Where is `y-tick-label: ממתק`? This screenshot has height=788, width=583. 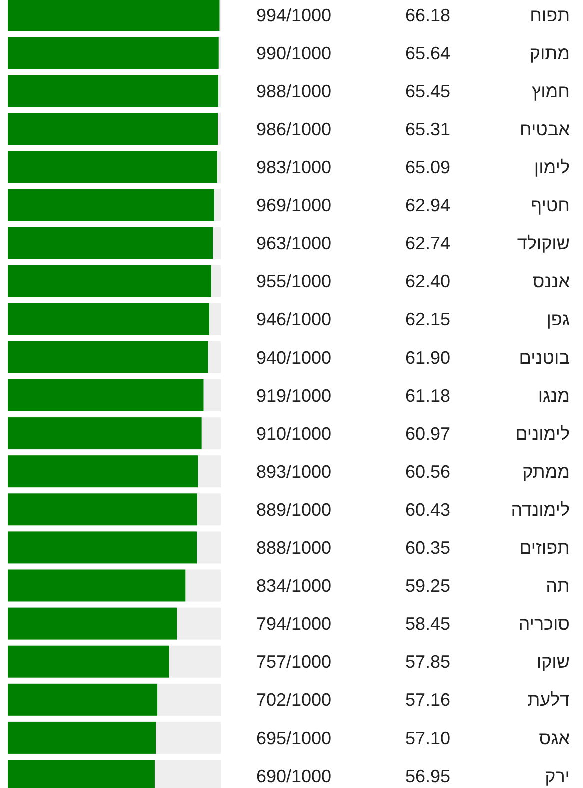
y-tick-label: ממתק is located at coordinates (546, 472).